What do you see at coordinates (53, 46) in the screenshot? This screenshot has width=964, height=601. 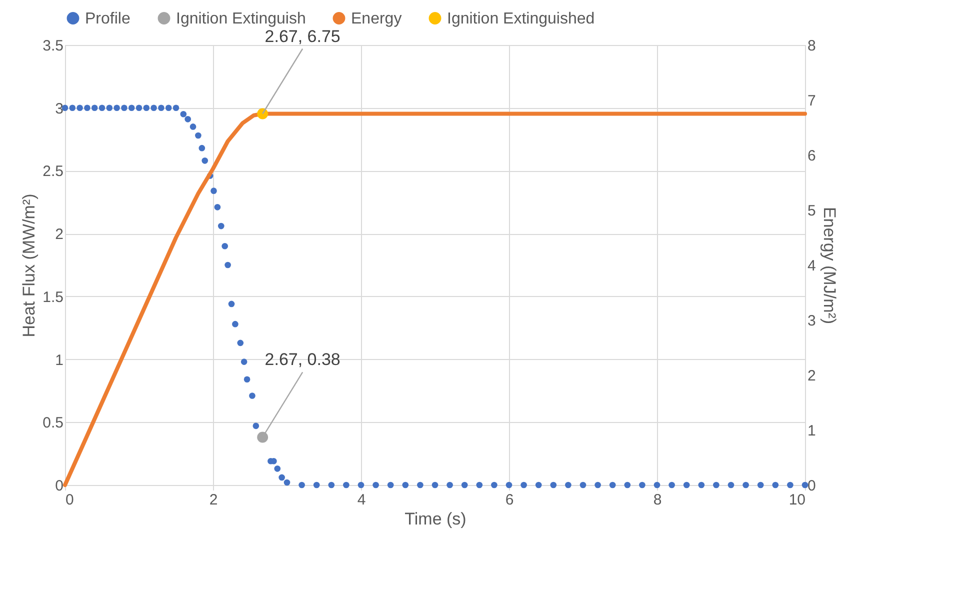 I see `y-tick-label: 3.5` at bounding box center [53, 46].